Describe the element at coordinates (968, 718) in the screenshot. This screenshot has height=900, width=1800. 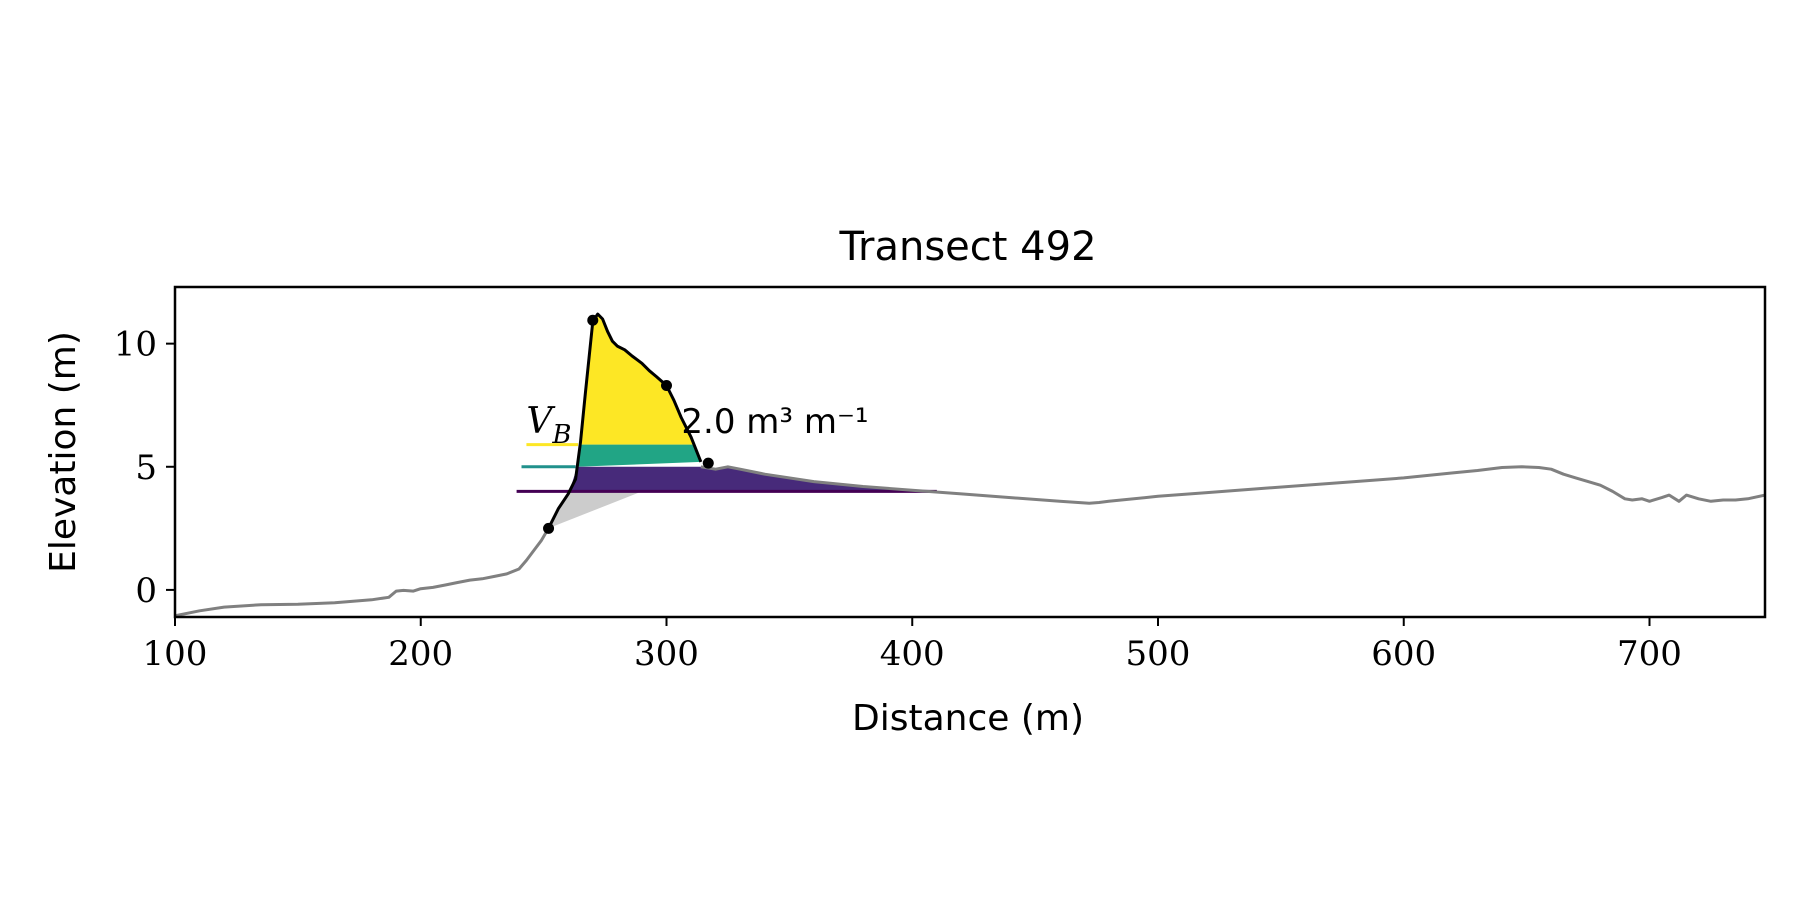
I see `x-axis-label: Distance (m)` at that location.